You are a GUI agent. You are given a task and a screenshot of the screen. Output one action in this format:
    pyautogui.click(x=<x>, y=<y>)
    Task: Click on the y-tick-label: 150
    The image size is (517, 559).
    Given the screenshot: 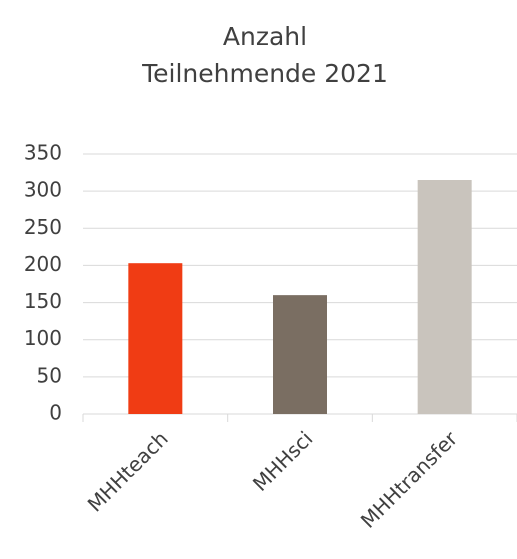 What is the action you would take?
    pyautogui.click(x=43, y=301)
    